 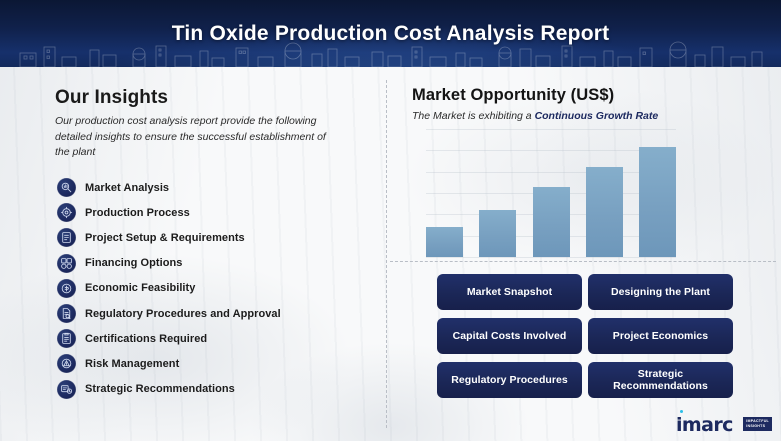 What do you see at coordinates (473, 116) in the screenshot?
I see `subtitle-prefix: The Market is exhibiting a` at bounding box center [473, 116].